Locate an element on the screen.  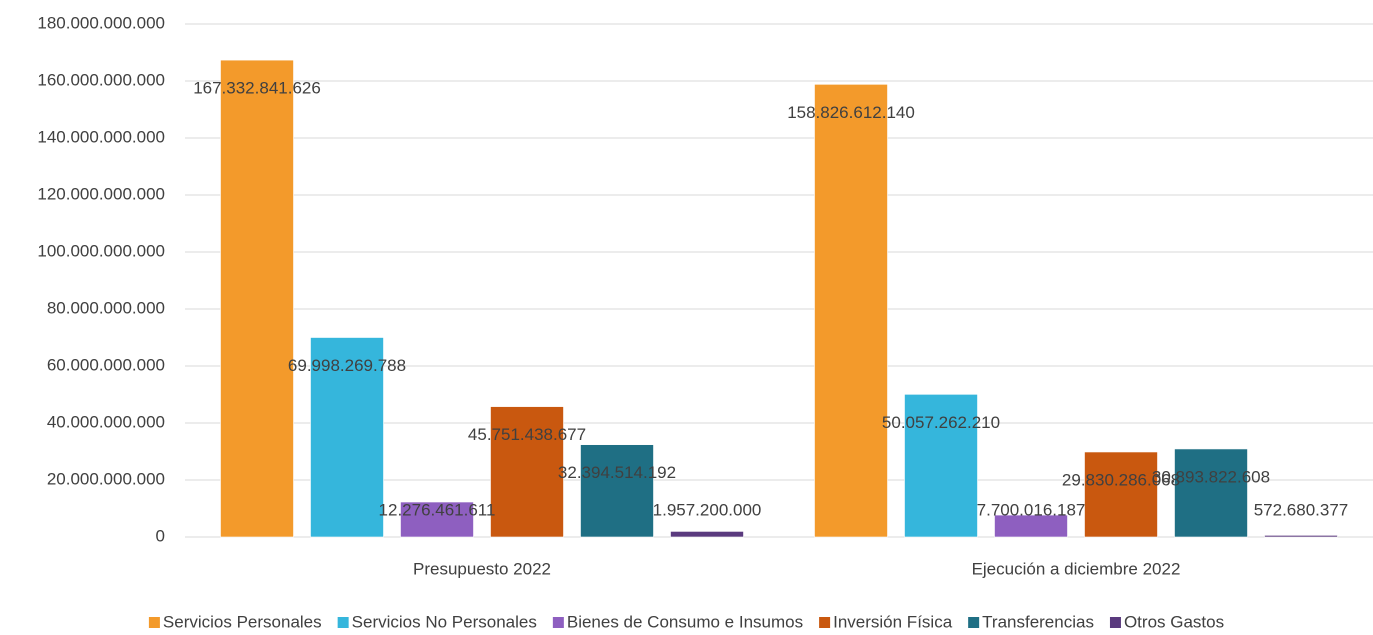
data-label: 12.276.461.611 is located at coordinates (437, 509).